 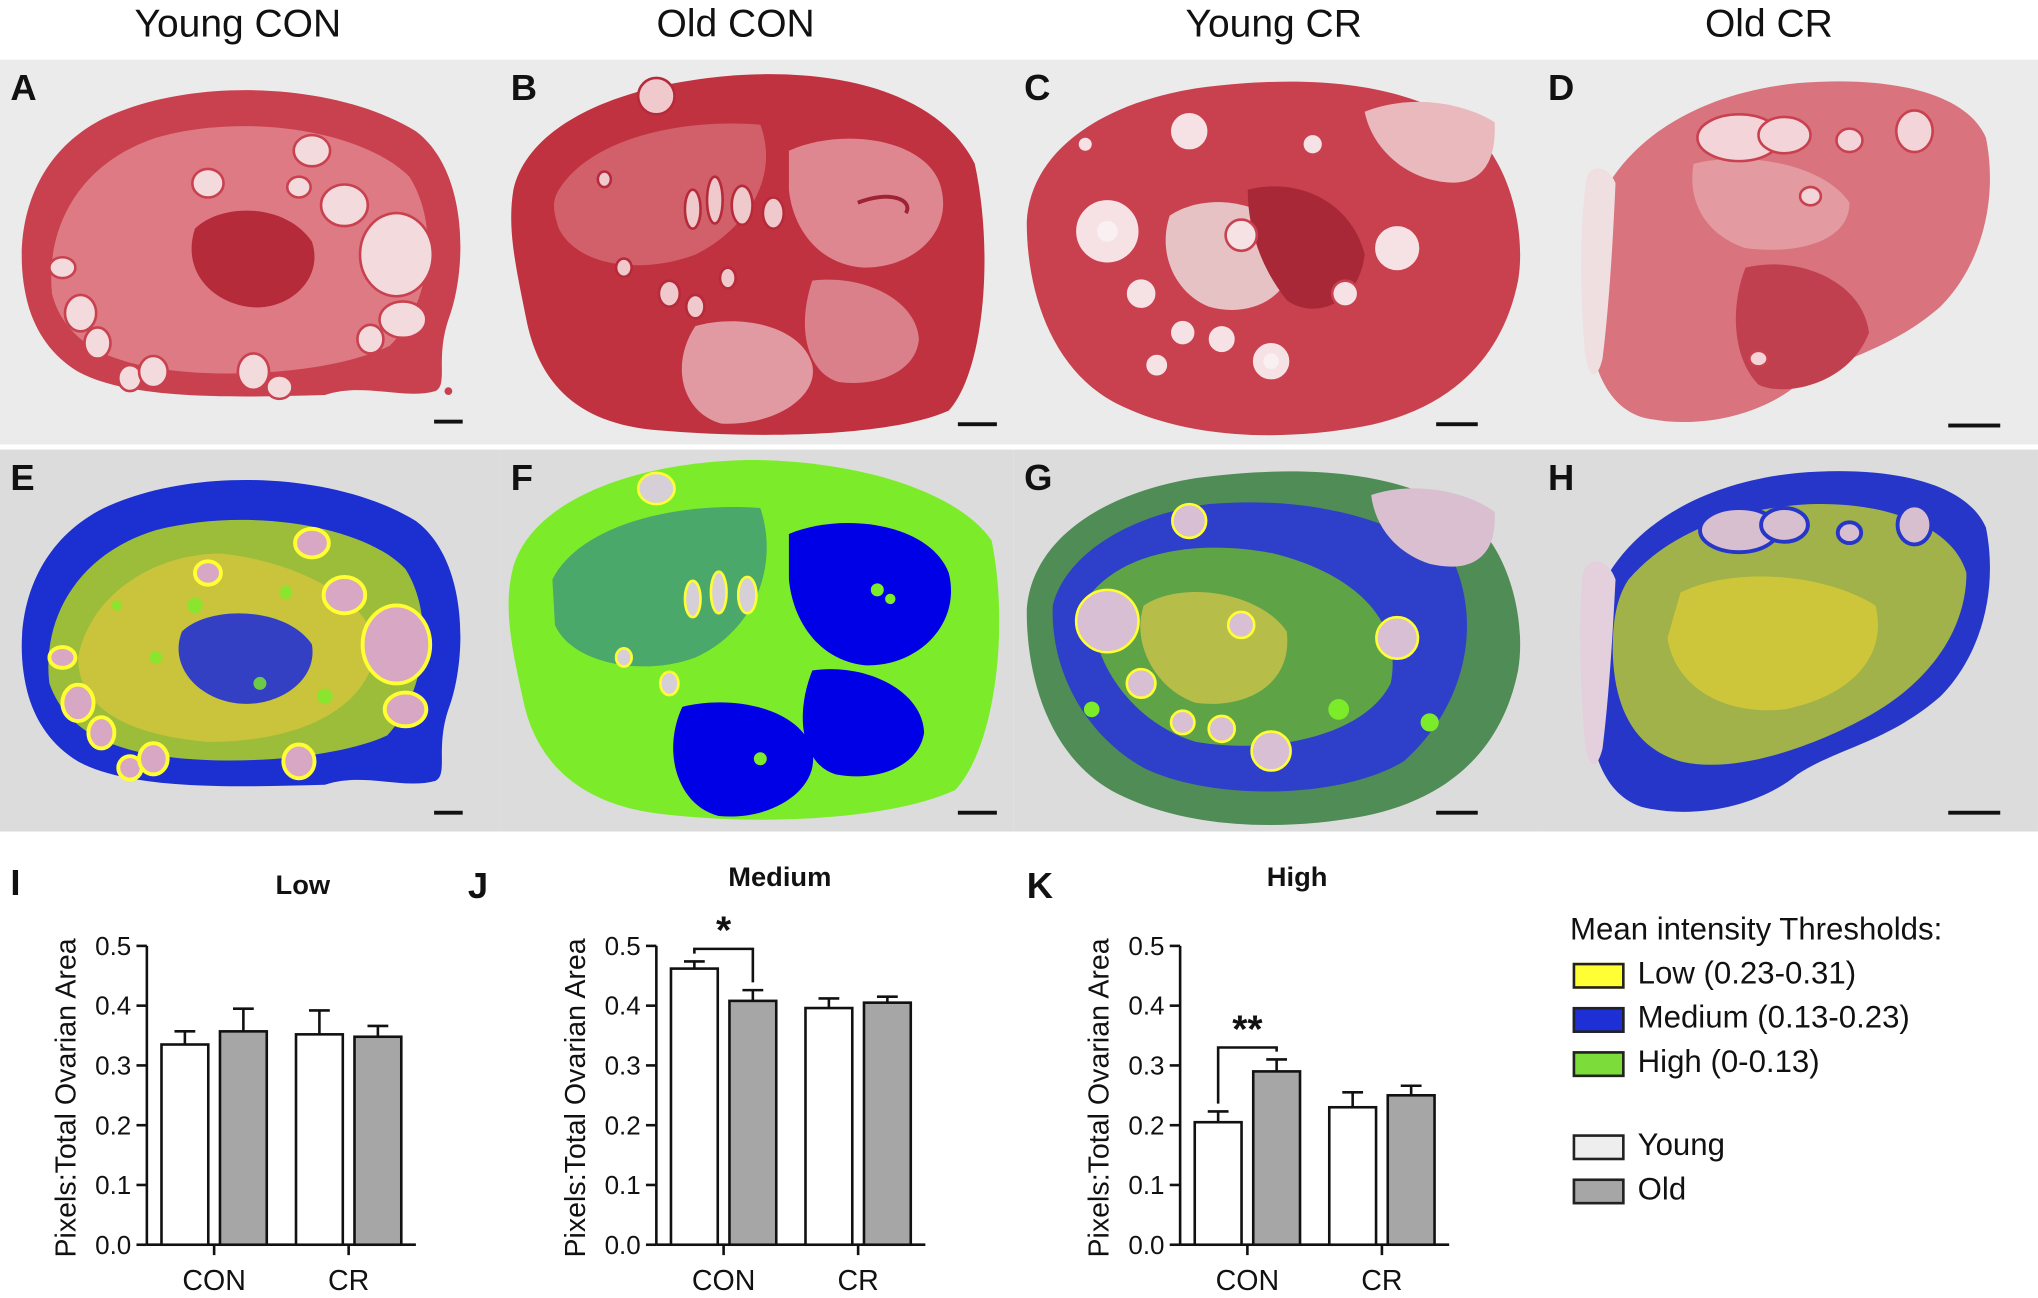 What do you see at coordinates (1791, 1150) in the screenshot?
I see `legend-item-young: Young` at bounding box center [1791, 1150].